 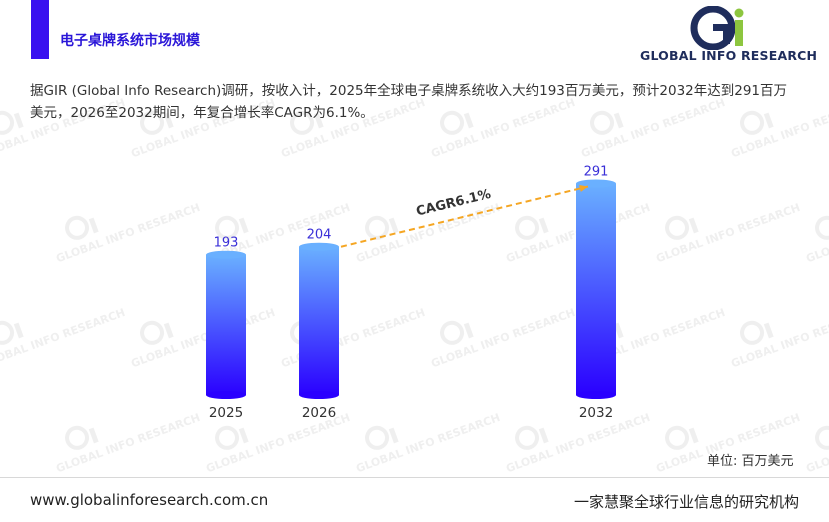 I want to click on footer-divider, so click(x=414, y=477).